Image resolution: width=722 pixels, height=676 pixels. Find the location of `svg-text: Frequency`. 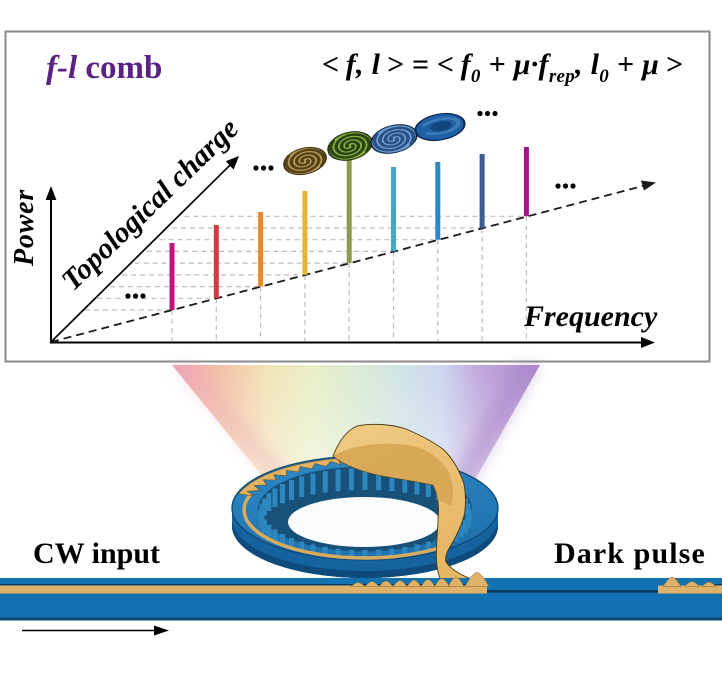

svg-text: Frequency is located at coordinates (590, 316).